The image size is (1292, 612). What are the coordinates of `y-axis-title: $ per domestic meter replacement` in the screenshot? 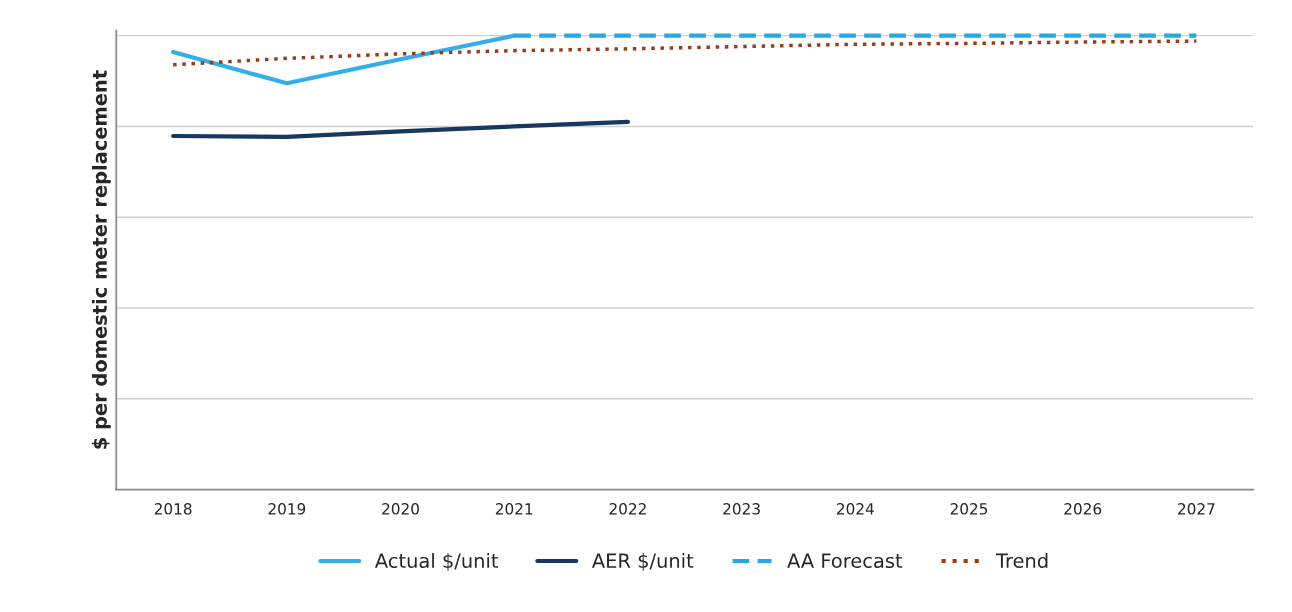 It's located at (101, 259).